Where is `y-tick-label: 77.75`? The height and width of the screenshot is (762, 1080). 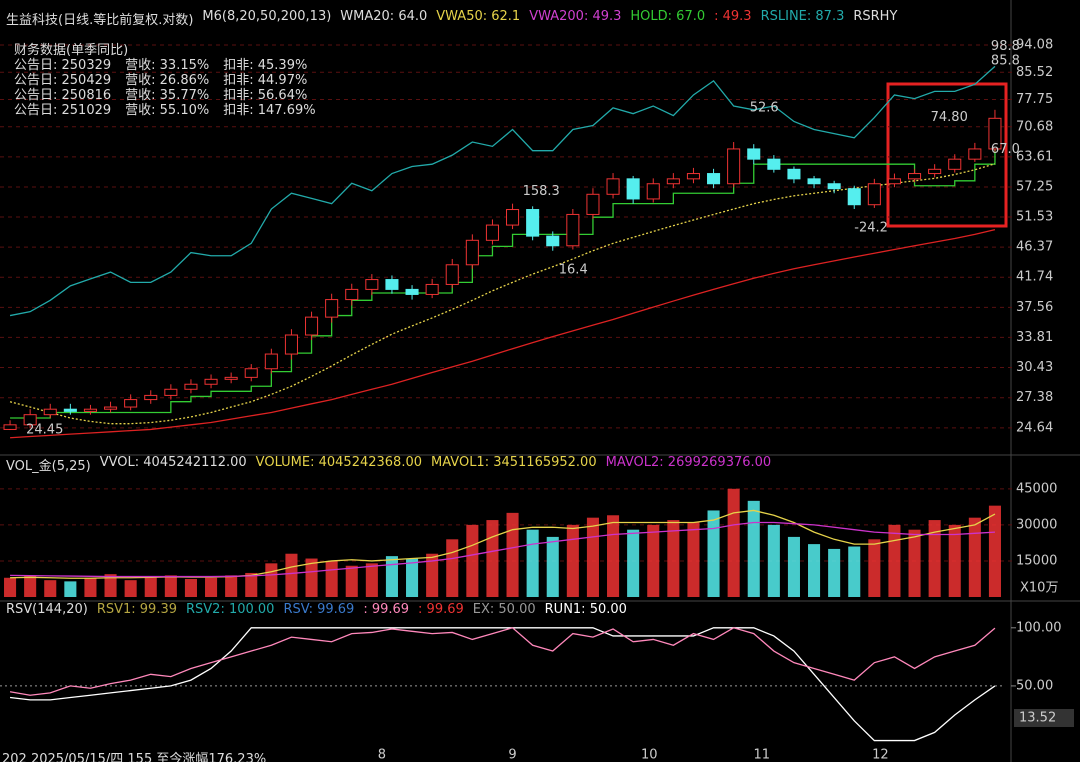 y-tick-label: 77.75 is located at coordinates (1034, 99).